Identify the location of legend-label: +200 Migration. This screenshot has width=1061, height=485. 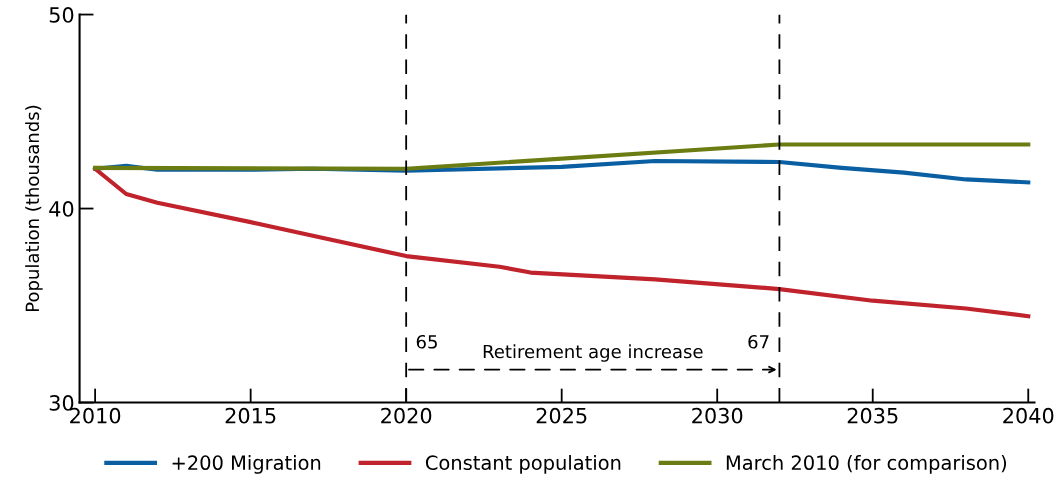
(246, 464).